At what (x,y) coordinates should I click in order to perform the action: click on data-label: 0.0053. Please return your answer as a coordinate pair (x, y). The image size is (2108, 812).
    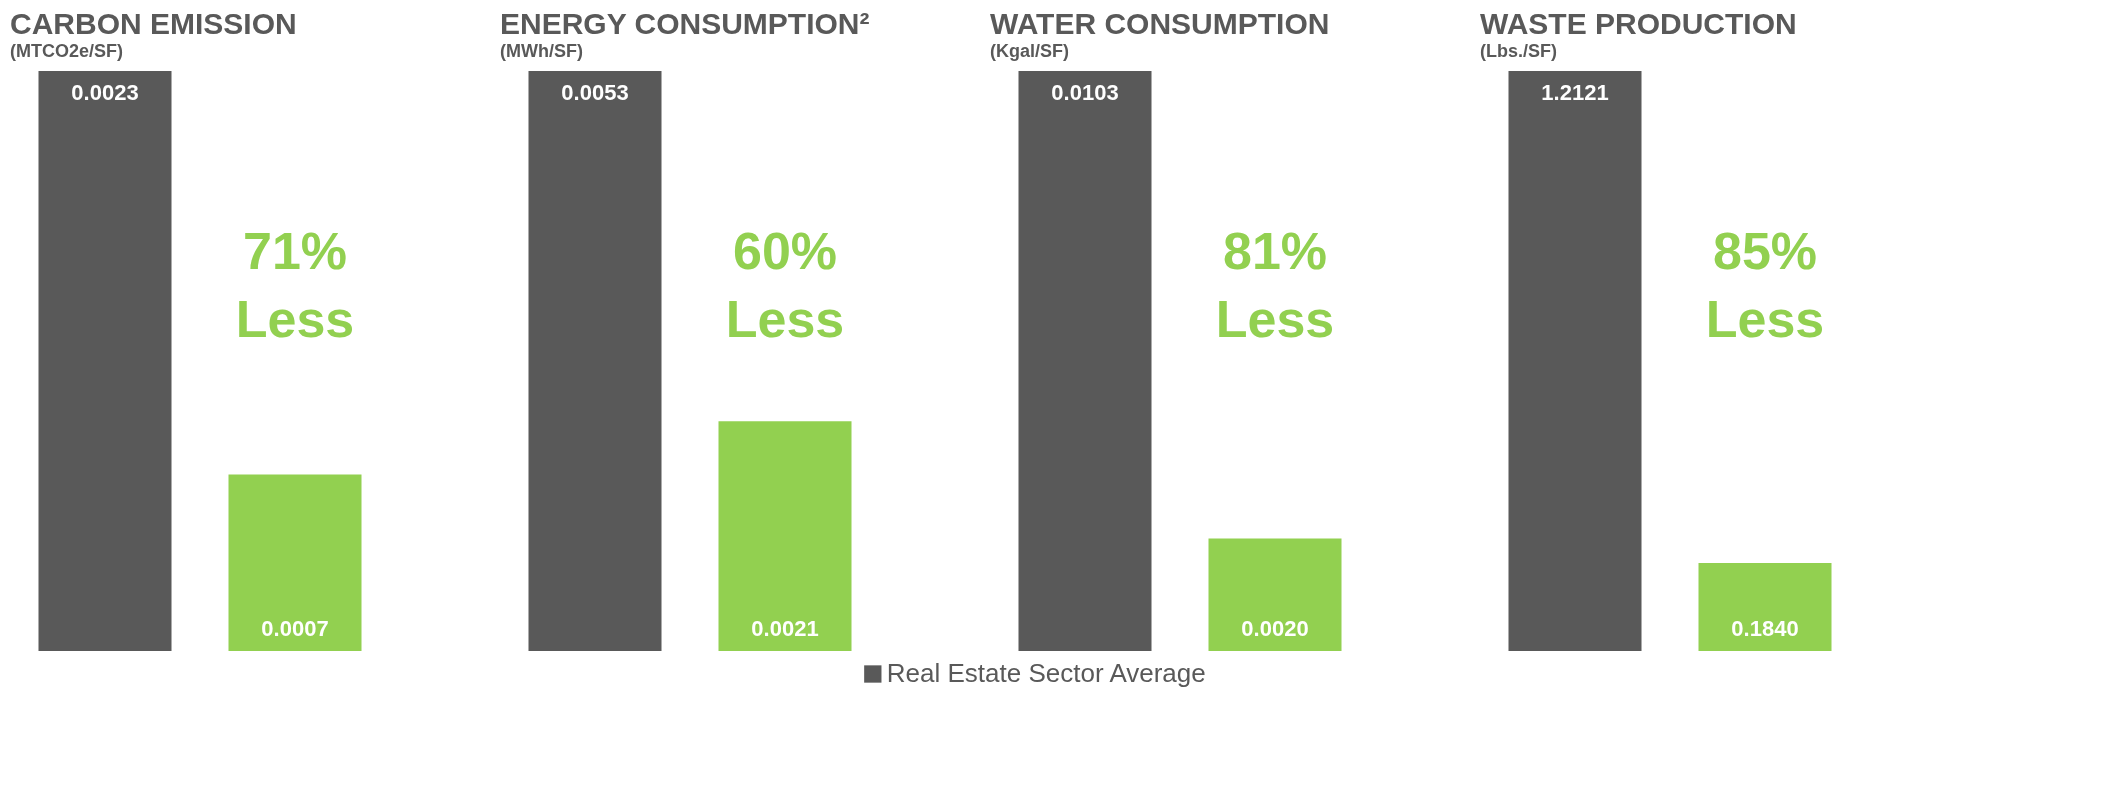
    Looking at the image, I should click on (595, 92).